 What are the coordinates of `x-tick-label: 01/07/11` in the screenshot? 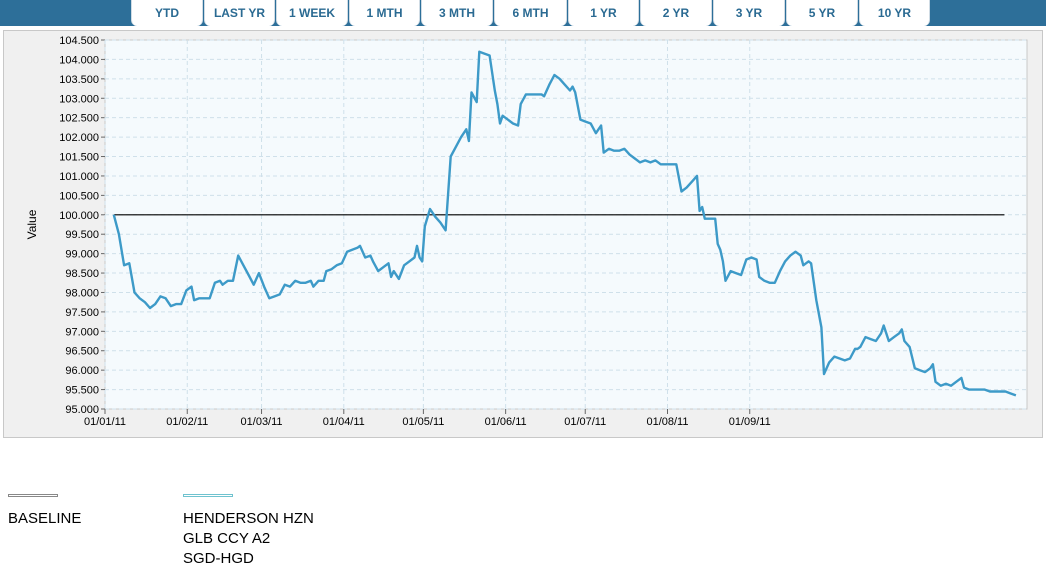 It's located at (585, 422).